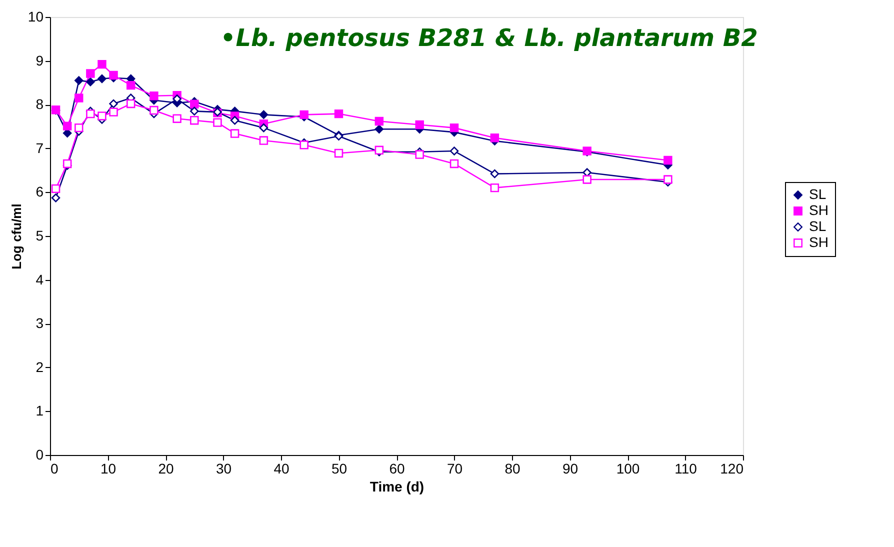 This screenshot has height=547, width=894. Describe the element at coordinates (40, 279) in the screenshot. I see `y-tick-label: 4` at that location.